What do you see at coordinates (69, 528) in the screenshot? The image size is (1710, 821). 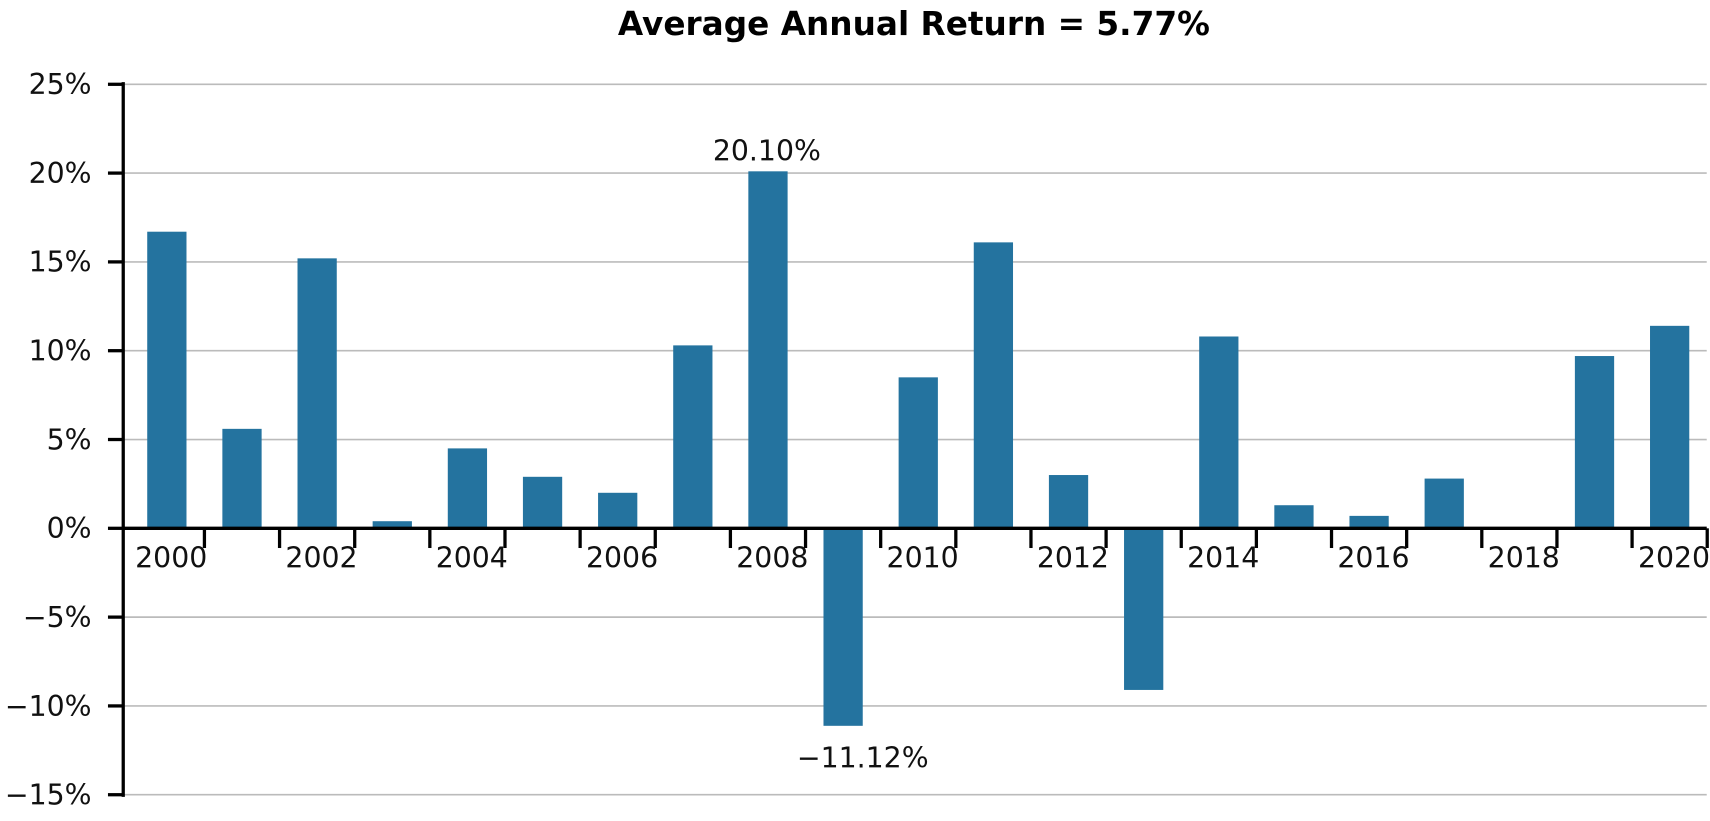 I see `y-tick-label: 0%` at bounding box center [69, 528].